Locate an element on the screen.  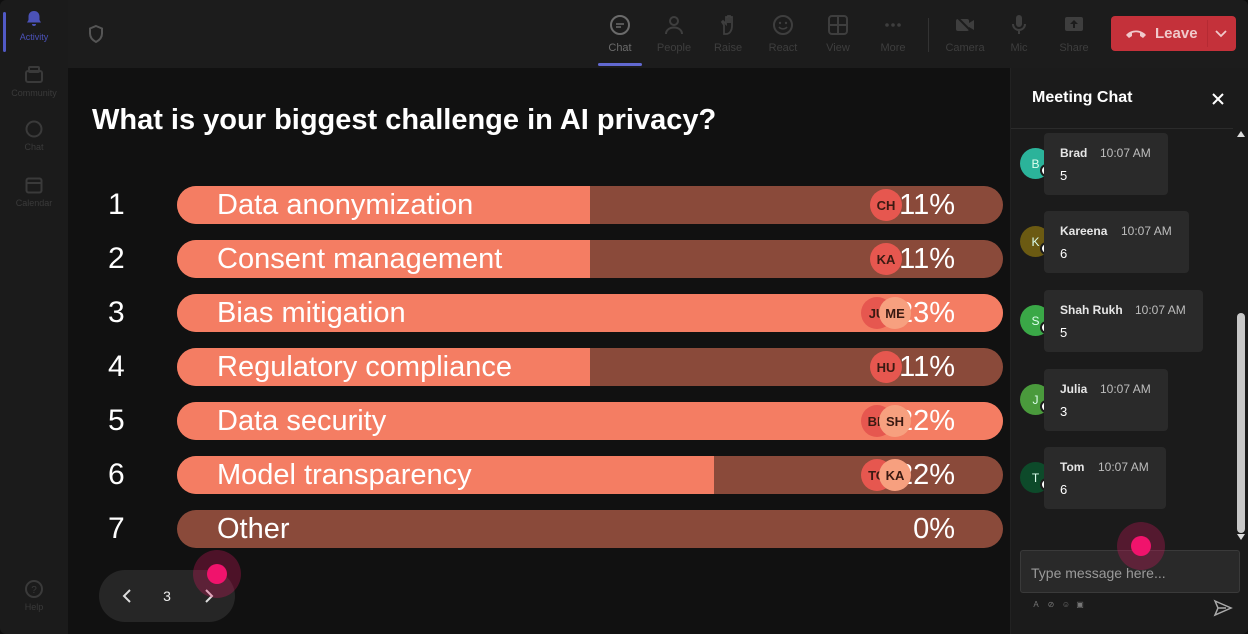
toolbar-mic-button: Mic is located at coordinates (1019, 36).